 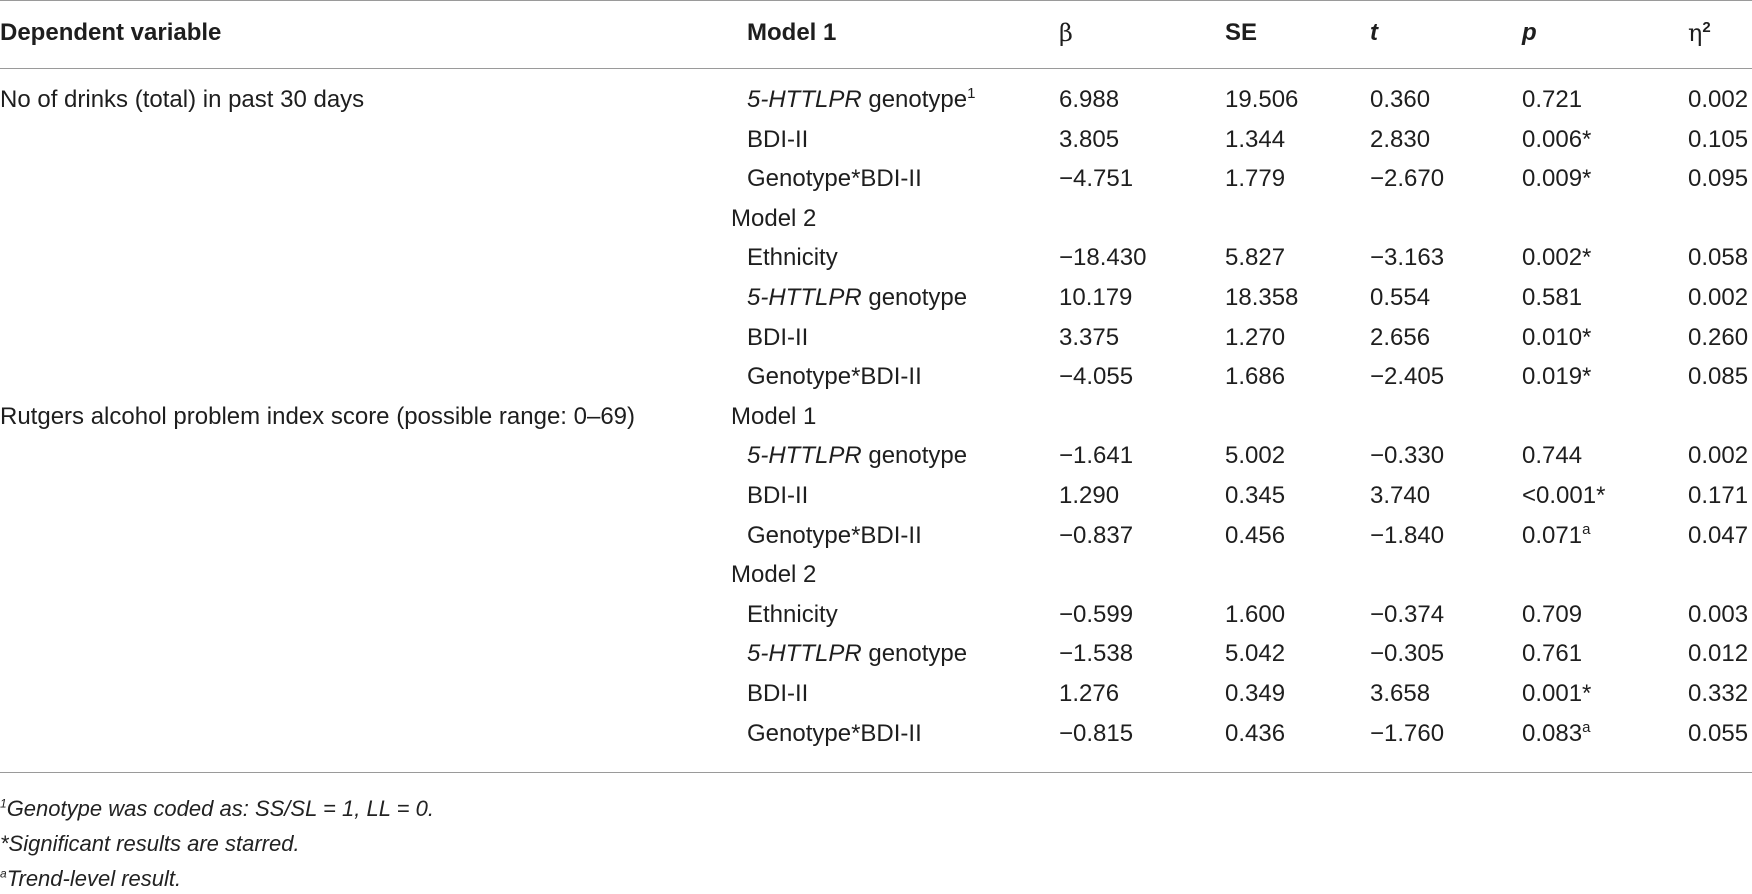 What do you see at coordinates (1255, 377) in the screenshot?
I see `se-cell: 1.686` at bounding box center [1255, 377].